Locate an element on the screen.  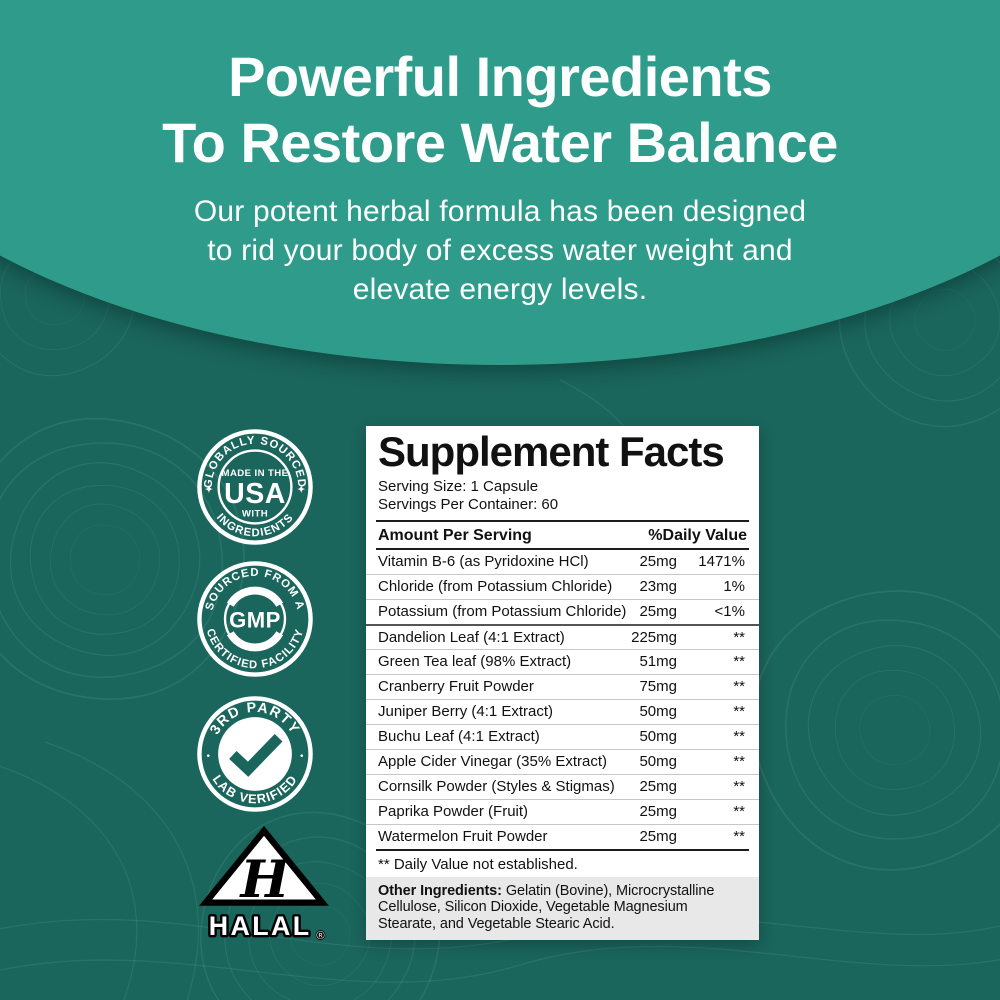
ingredient-name: Juniper Berry (4:1 Extract) is located at coordinates (466, 711).